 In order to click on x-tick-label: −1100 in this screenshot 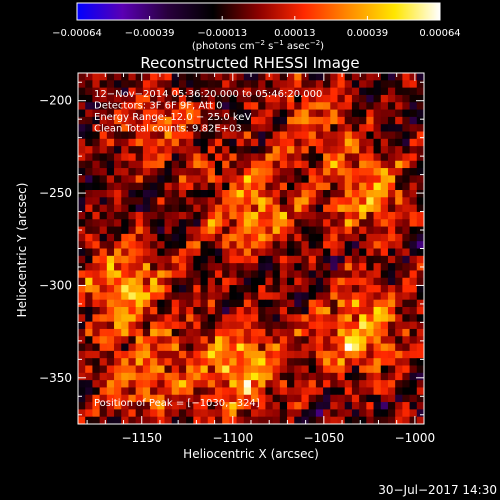, I will do `click(232, 438)`.